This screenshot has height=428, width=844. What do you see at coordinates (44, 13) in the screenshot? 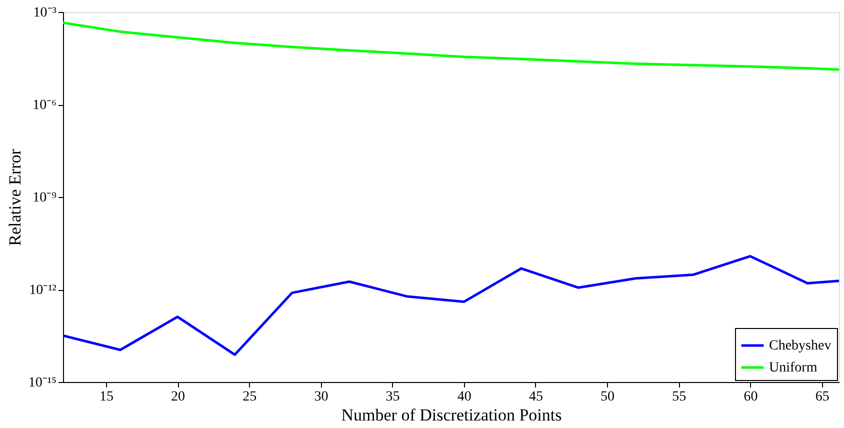
I see `y-tick-label: 10⁻³` at bounding box center [44, 13].